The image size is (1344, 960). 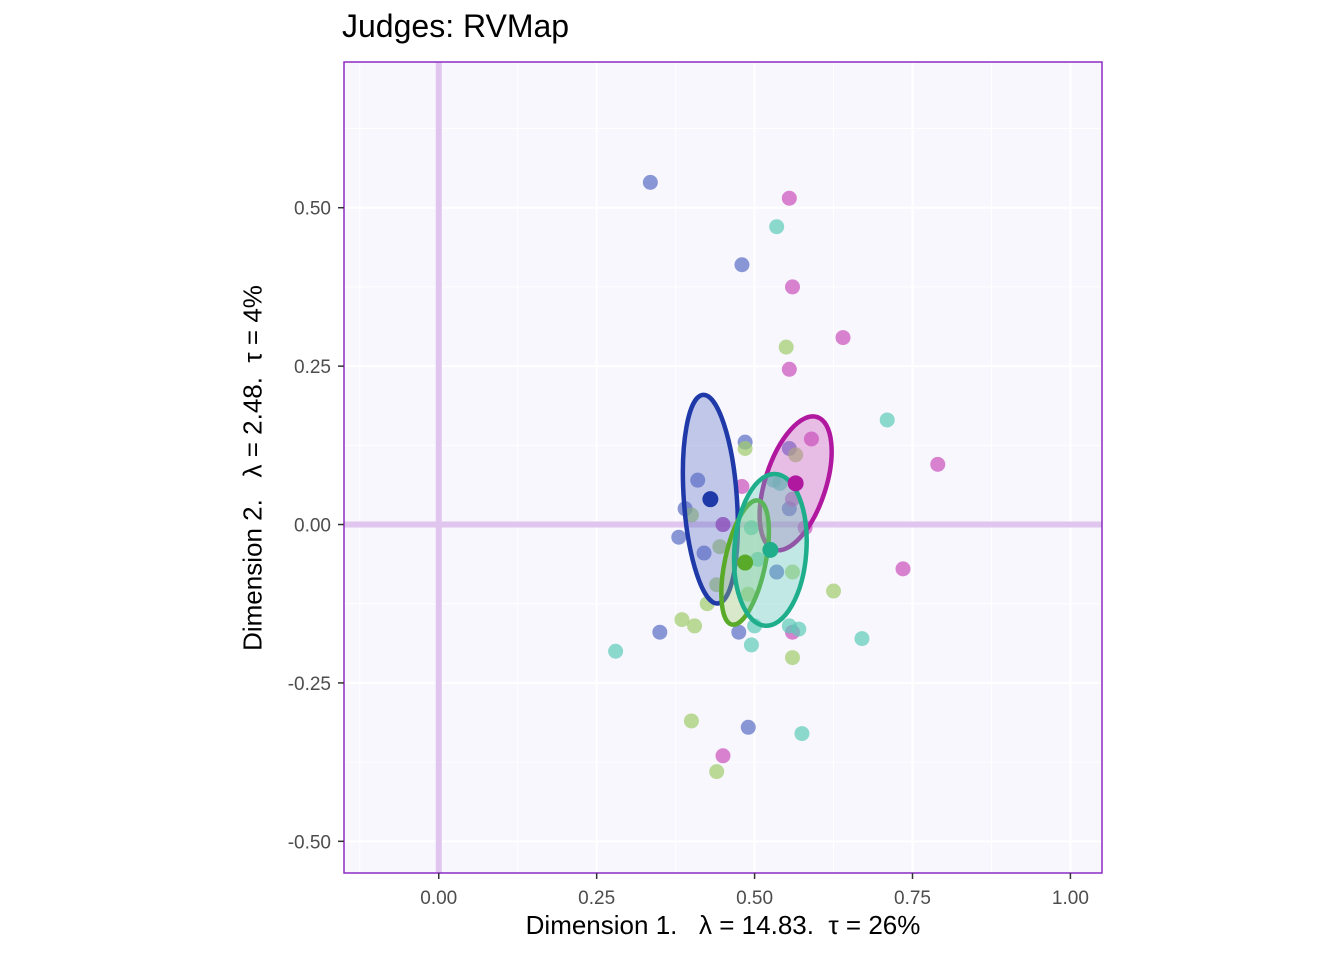 What do you see at coordinates (309, 684) in the screenshot?
I see `y-tick-label: -0.25` at bounding box center [309, 684].